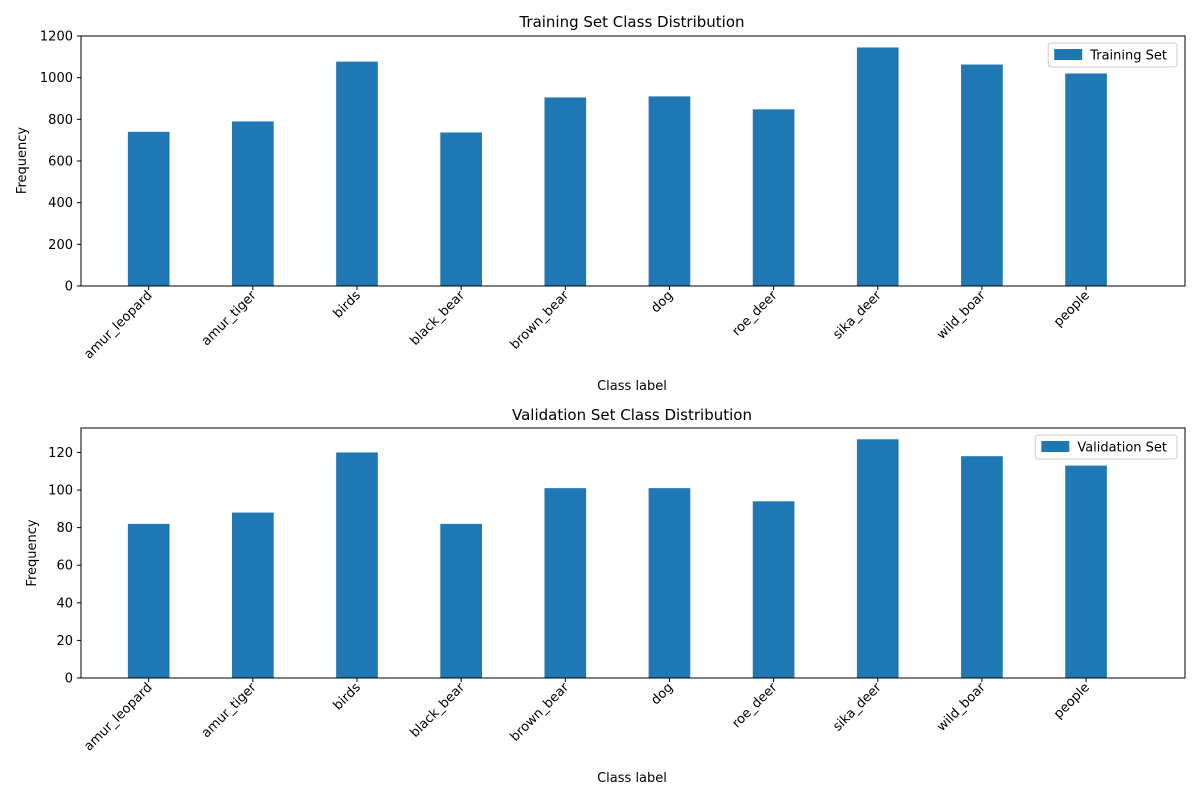 This screenshot has width=1200, height=800. I want to click on legend-box, so click(1106, 447).